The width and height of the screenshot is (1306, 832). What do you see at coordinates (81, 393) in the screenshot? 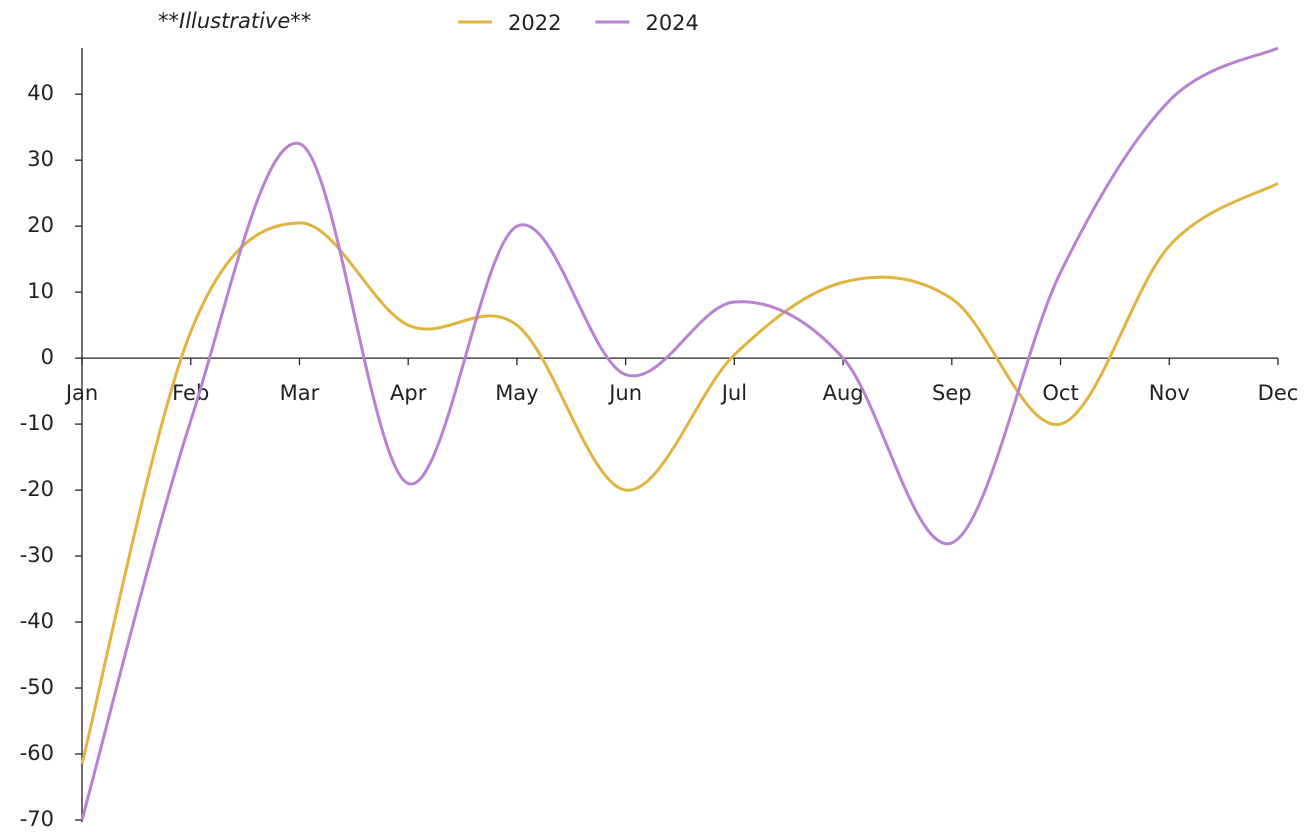
I see `x-tick-label: Jan` at bounding box center [81, 393].